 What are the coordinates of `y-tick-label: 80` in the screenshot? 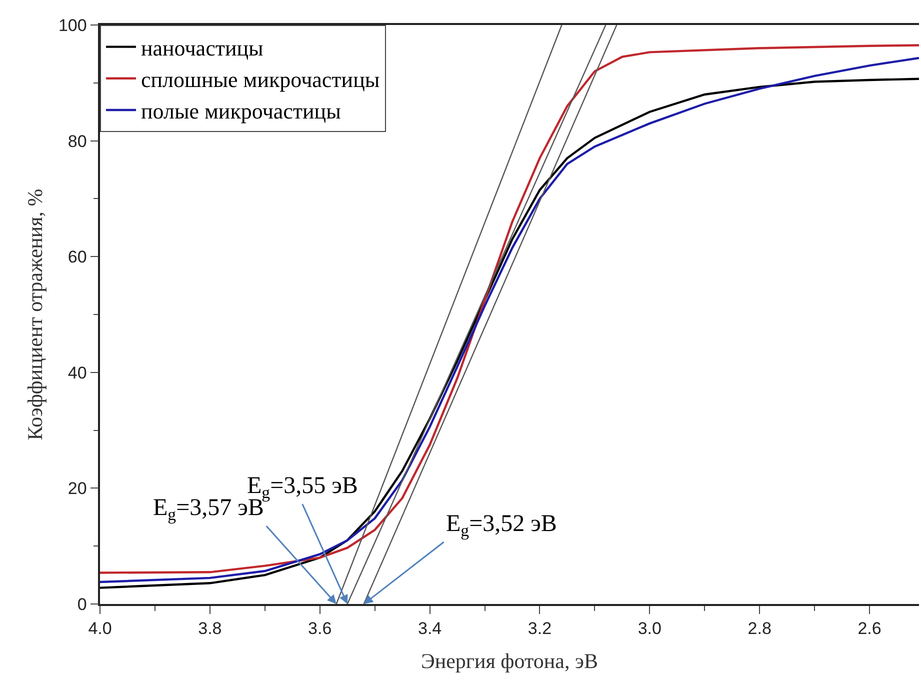 It's located at (77, 141).